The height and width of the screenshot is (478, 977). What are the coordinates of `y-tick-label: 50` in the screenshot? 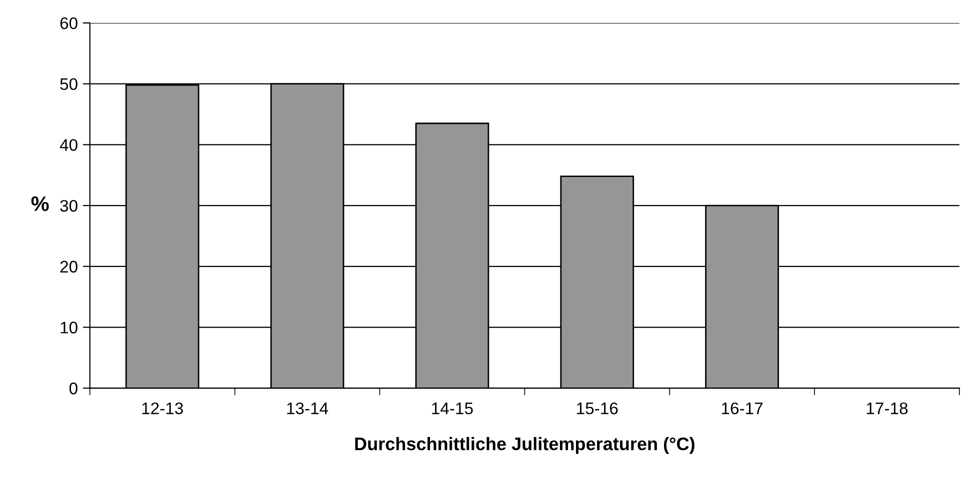 It's located at (69, 84).